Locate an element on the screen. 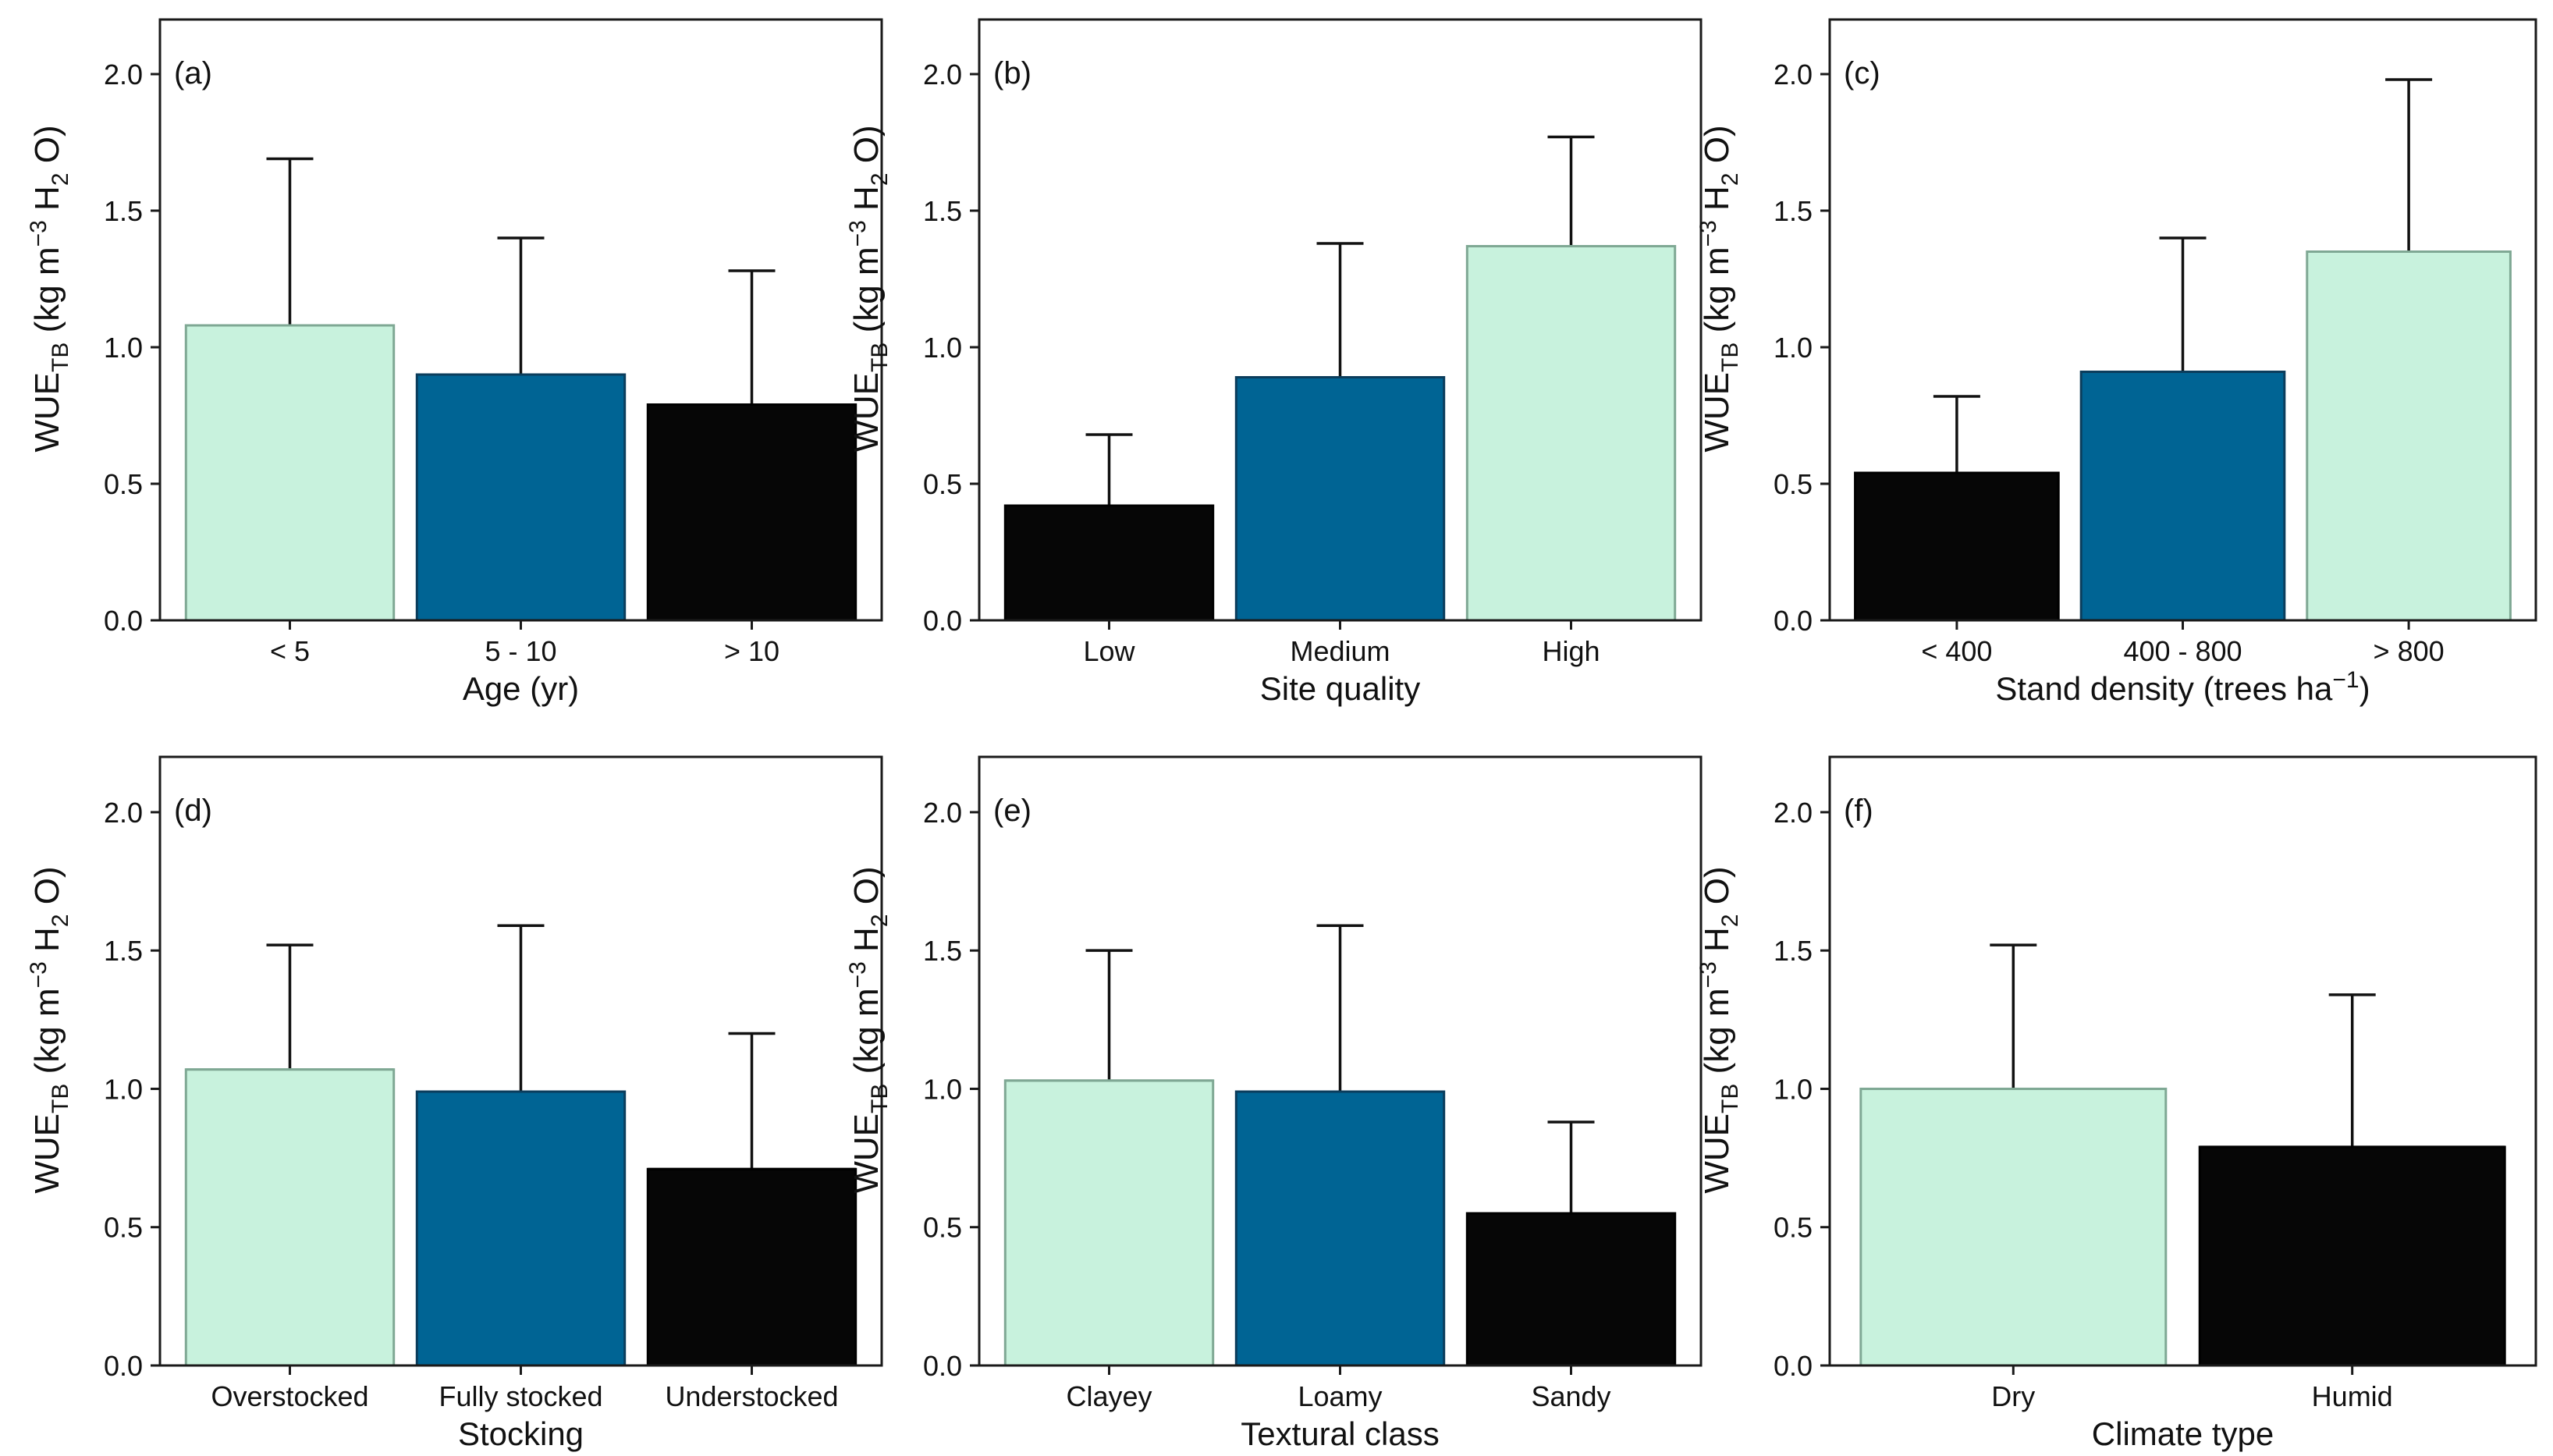  x-axis-label: Stocking is located at coordinates (521, 1433).